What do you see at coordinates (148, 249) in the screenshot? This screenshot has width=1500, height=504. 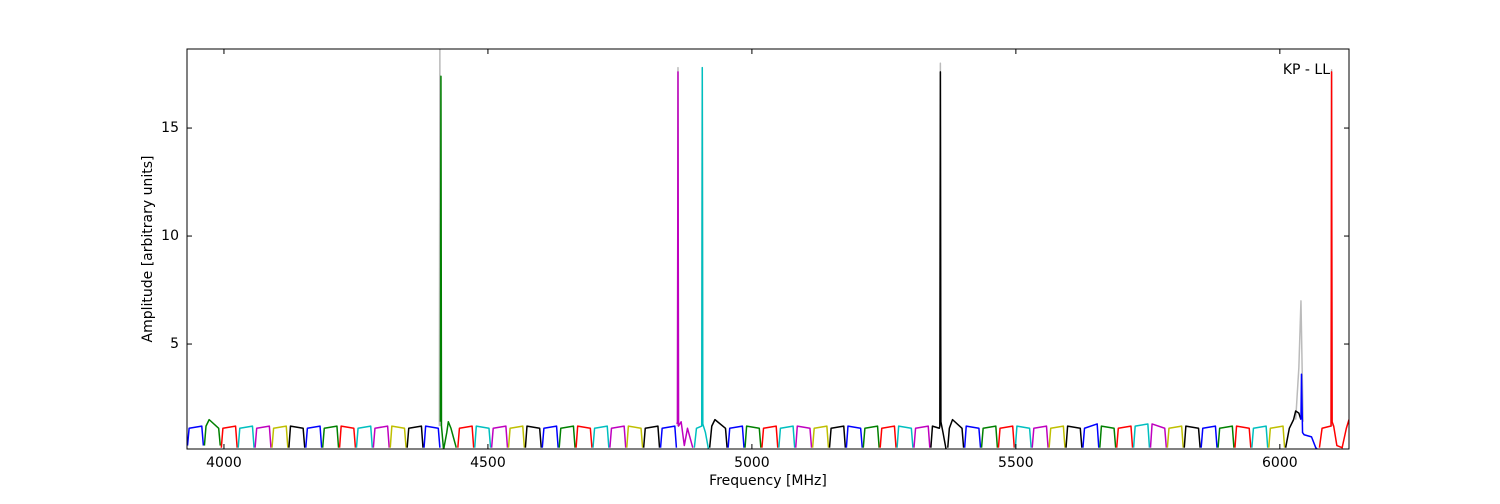 I see `y-axis-label: Amplitude [arbitrary units]` at bounding box center [148, 249].